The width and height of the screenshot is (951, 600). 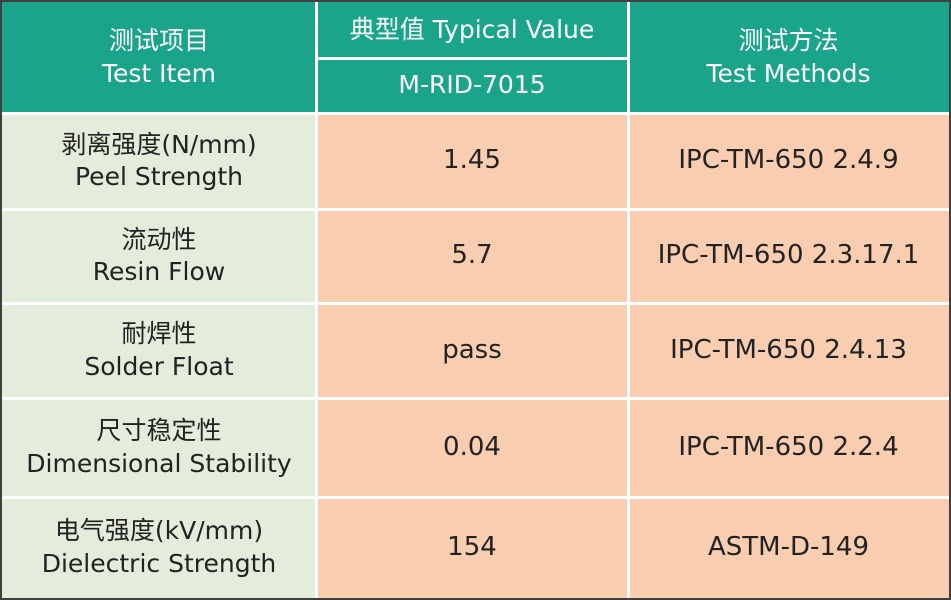 I want to click on row-method: IPC-TM-650 2.2.4, so click(x=788, y=446).